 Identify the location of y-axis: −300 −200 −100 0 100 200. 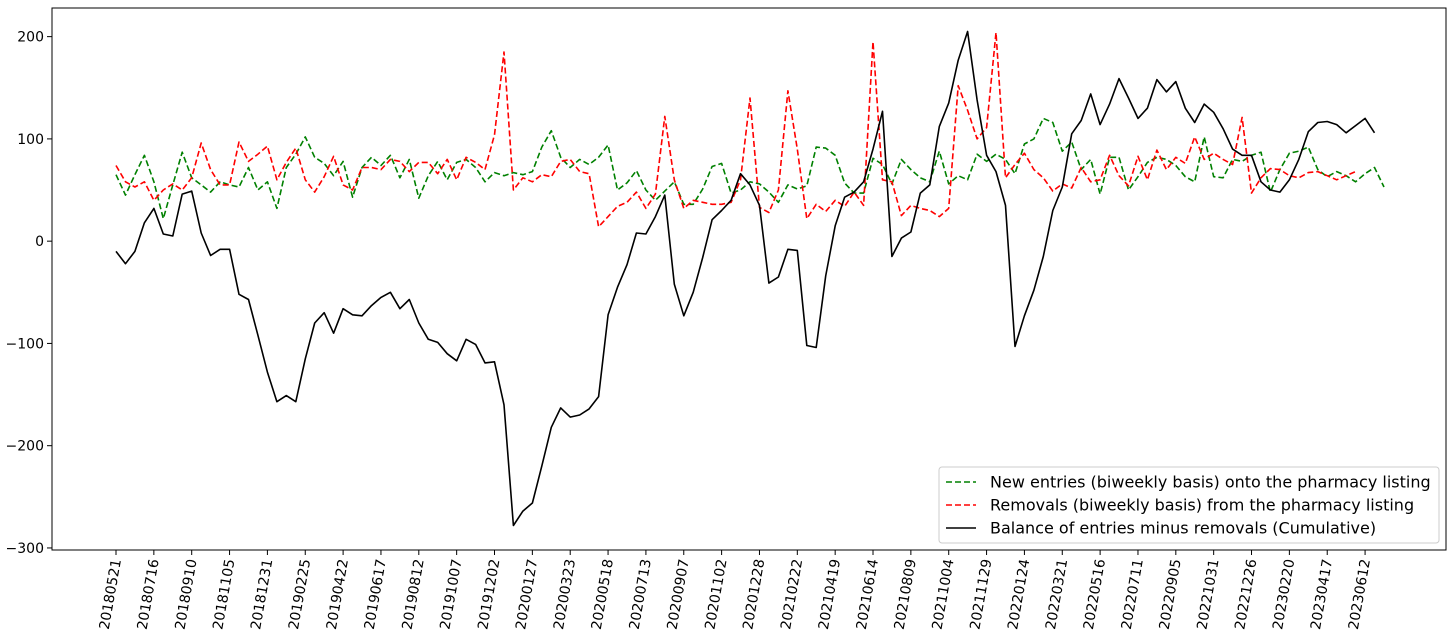
(29, 293).